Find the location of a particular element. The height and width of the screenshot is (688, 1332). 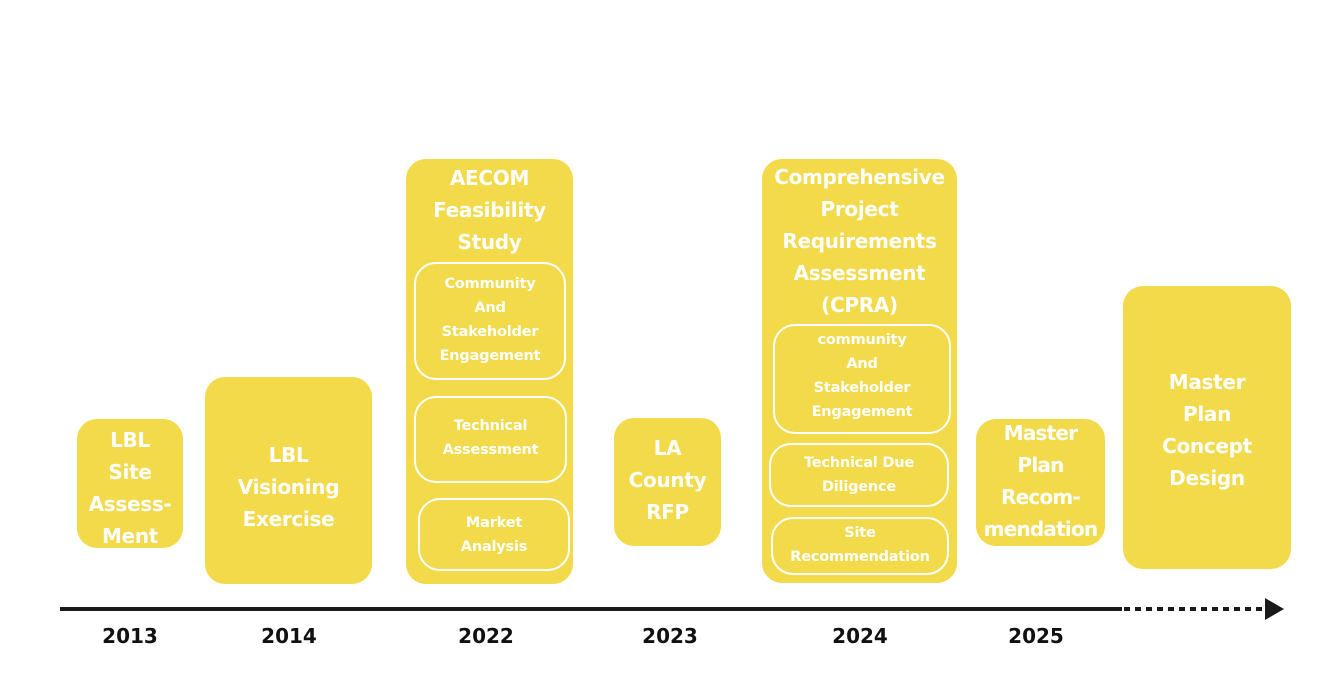

arrow-right-icon is located at coordinates (1274, 609).